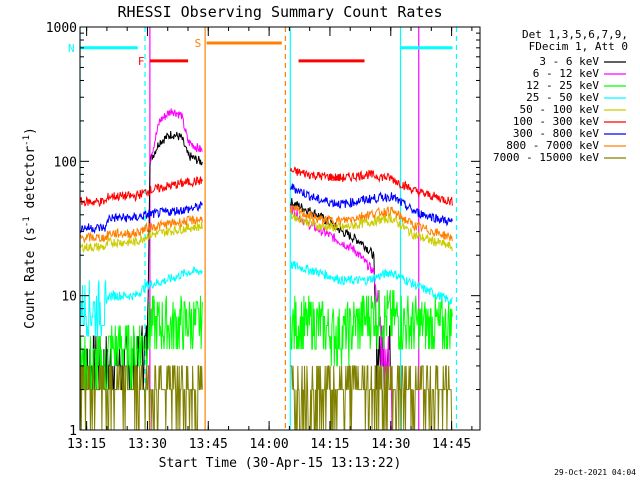  Describe the element at coordinates (208, 444) in the screenshot. I see `x-tick-label-2: 13:45` at that location.